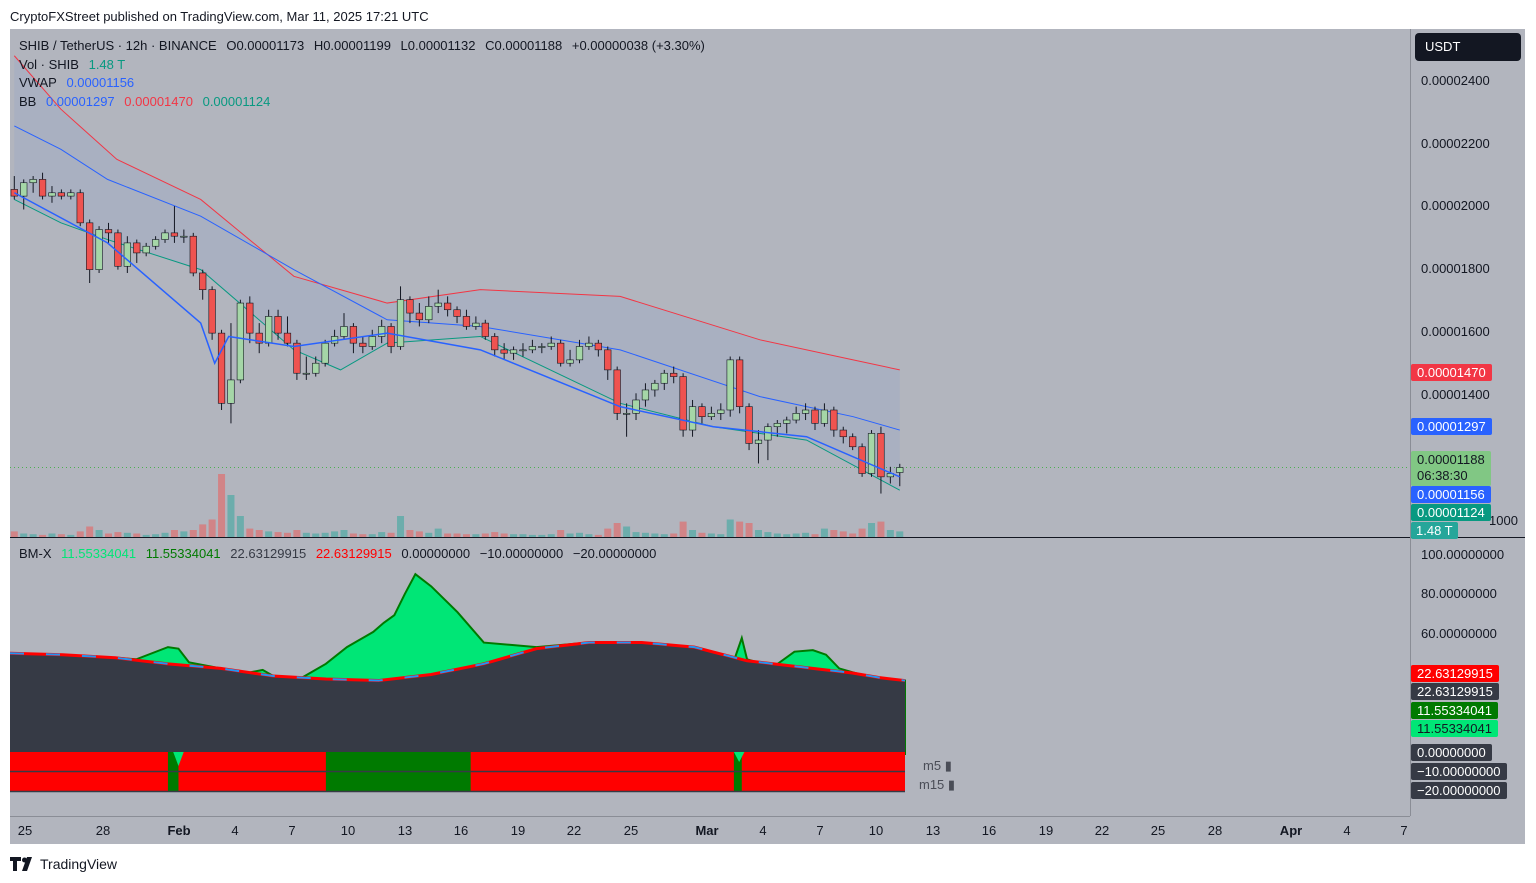 The height and width of the screenshot is (883, 1536). Describe the element at coordinates (876, 830) in the screenshot. I see `time-tick: 10` at that location.